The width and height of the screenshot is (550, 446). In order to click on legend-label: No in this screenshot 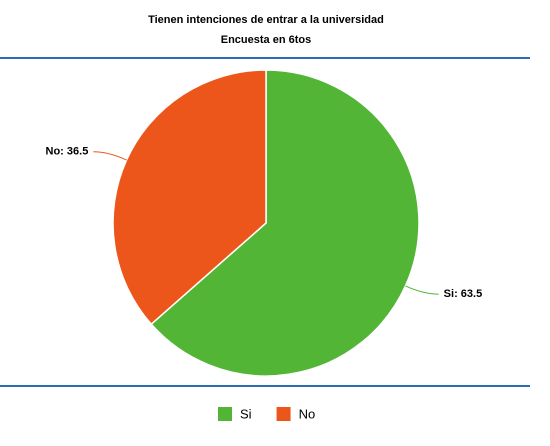, I will do `click(307, 413)`.